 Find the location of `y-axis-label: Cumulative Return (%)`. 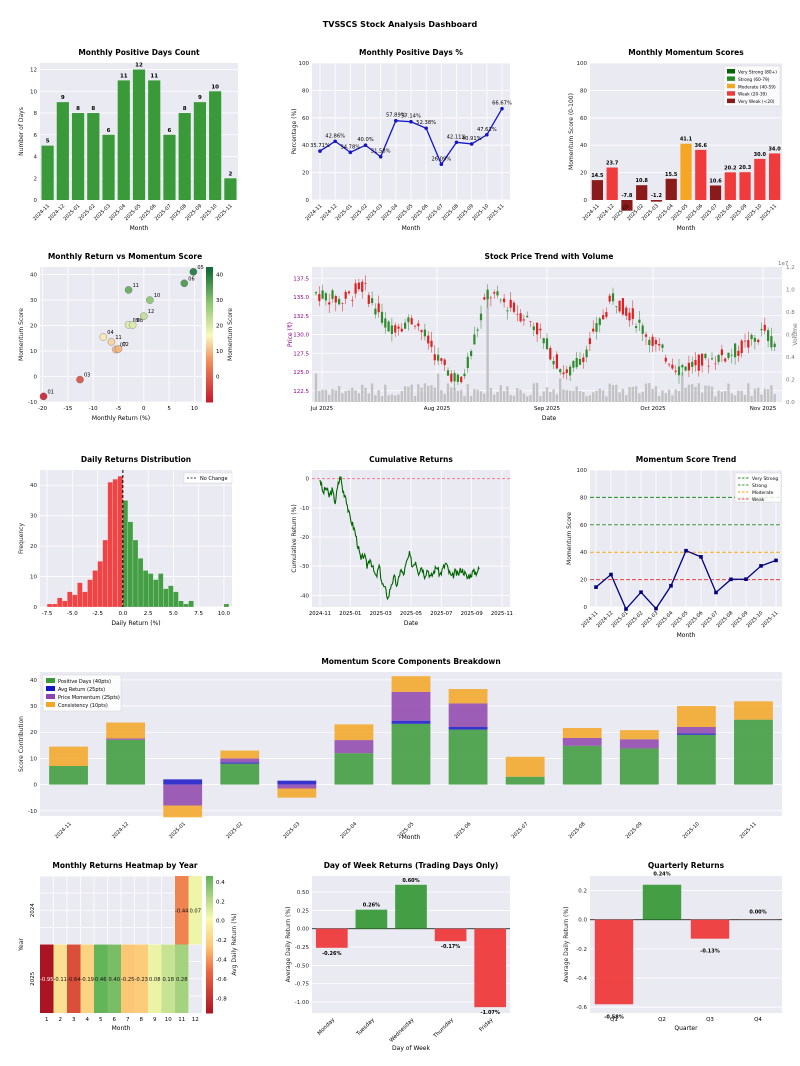

y-axis-label: Cumulative Return (%) is located at coordinates (294, 538).